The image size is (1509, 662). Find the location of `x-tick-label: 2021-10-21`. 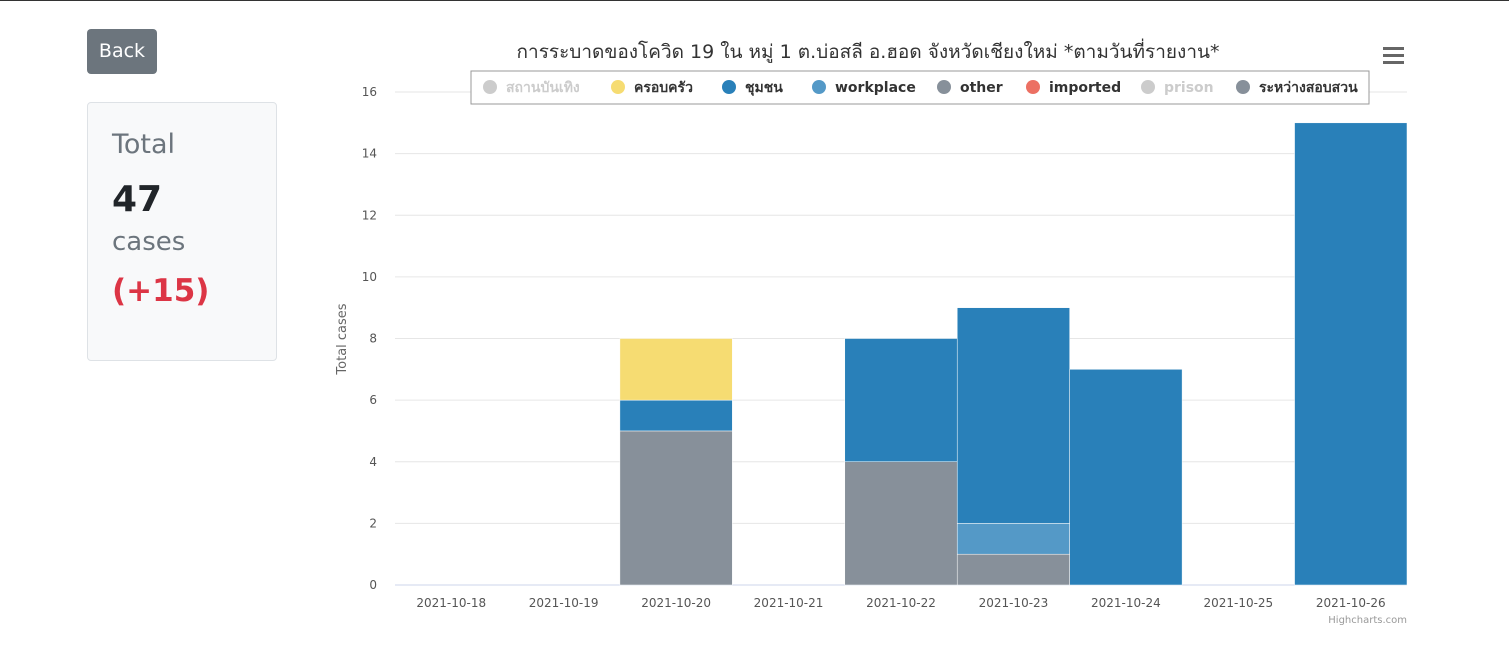

x-tick-label: 2021-10-21 is located at coordinates (789, 603).